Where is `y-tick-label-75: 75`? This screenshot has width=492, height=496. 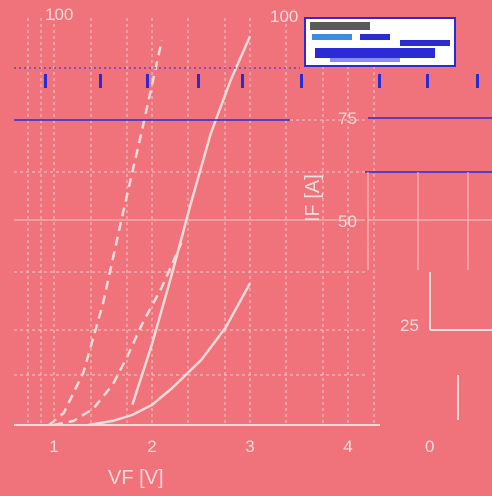
y-tick-label-75: 75 is located at coordinates (347, 118).